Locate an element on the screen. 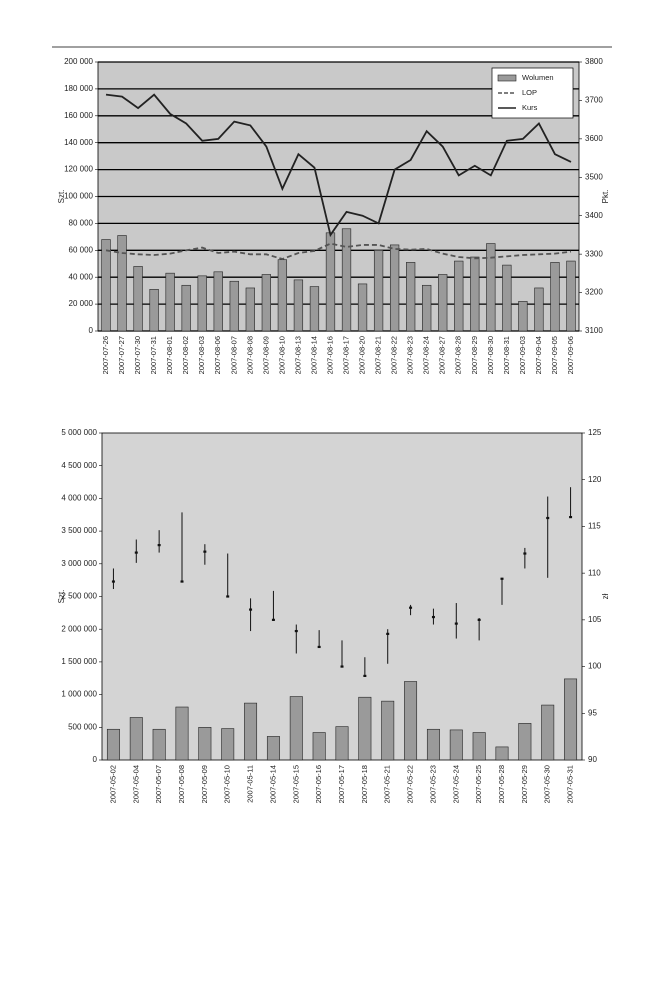  y-tick-label: 4 500 000 is located at coordinates (79, 465).